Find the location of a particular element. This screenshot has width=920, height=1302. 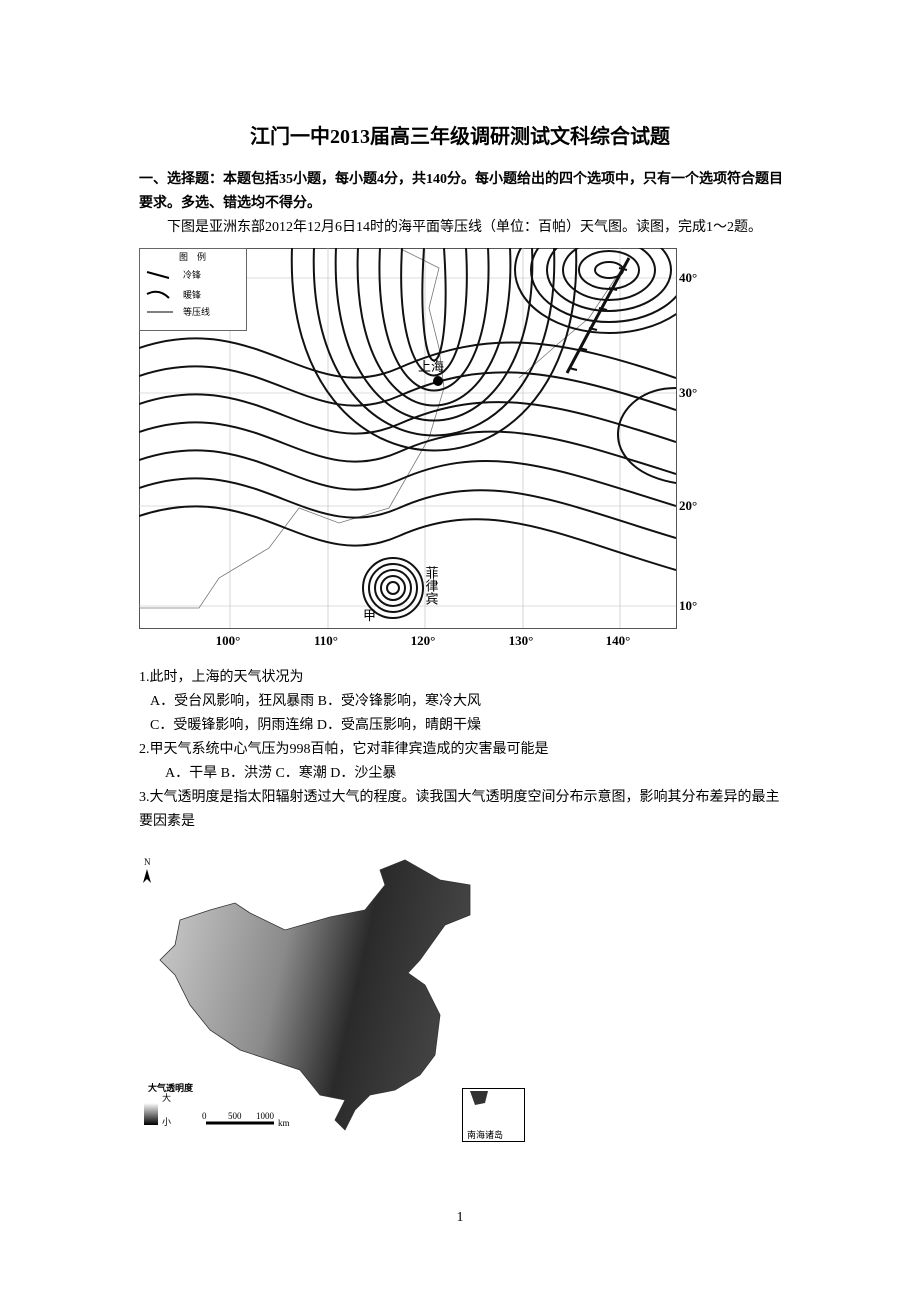

place-label: 菲律宾 is located at coordinates (431, 585).